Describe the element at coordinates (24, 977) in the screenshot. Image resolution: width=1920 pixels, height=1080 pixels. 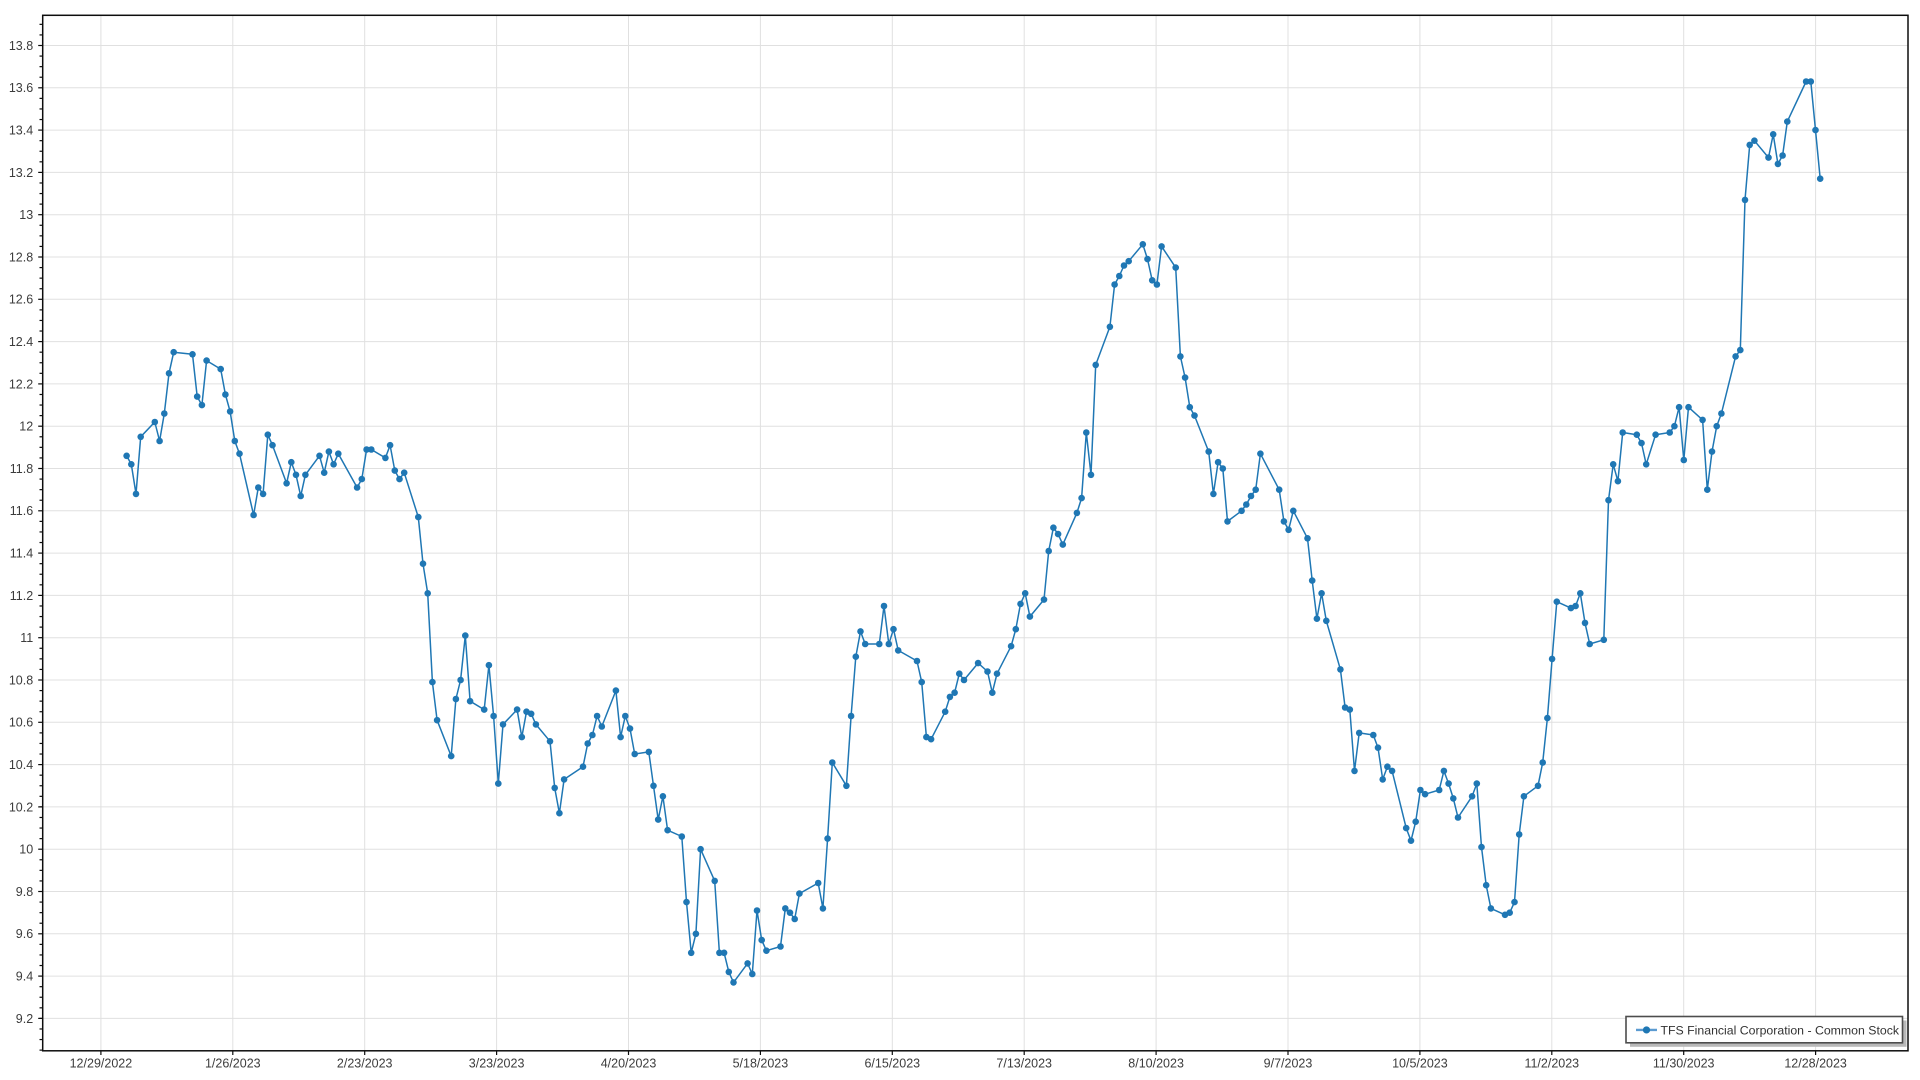
I see `svg-text: 9.4` at that location.